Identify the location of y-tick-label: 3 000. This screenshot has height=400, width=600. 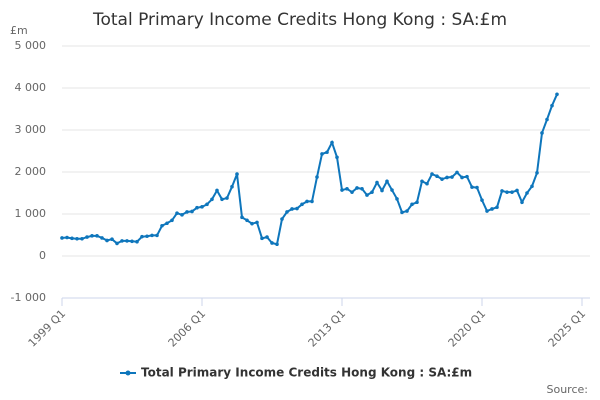
(31, 129).